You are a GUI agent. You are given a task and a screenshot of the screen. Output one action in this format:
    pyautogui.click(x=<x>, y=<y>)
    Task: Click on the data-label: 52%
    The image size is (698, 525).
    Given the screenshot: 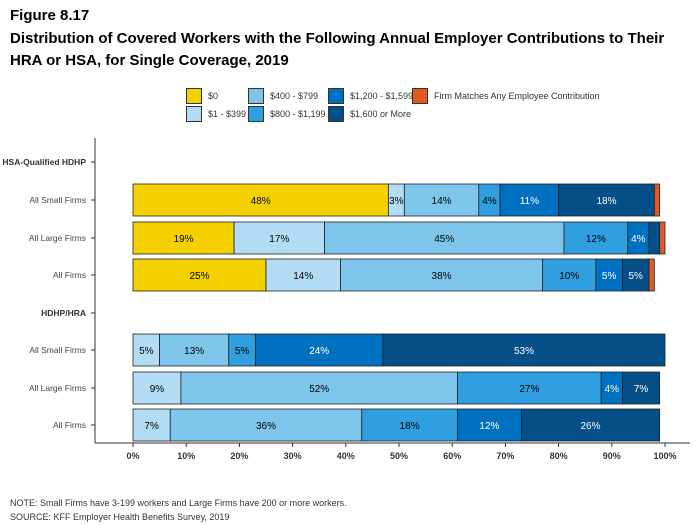 What is the action you would take?
    pyautogui.click(x=319, y=389)
    